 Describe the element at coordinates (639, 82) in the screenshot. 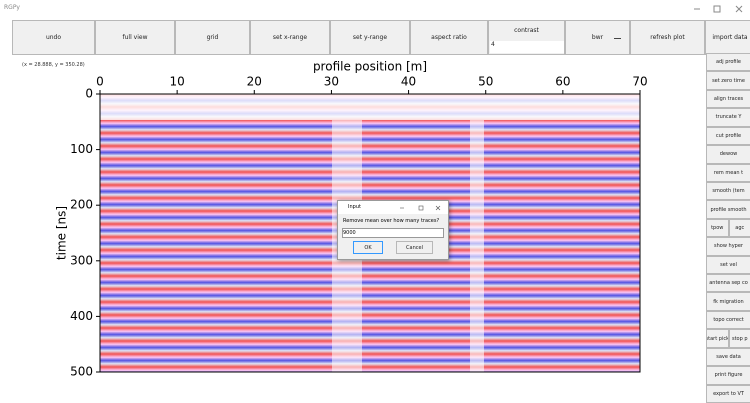

I see `x-tick-label: 70` at that location.